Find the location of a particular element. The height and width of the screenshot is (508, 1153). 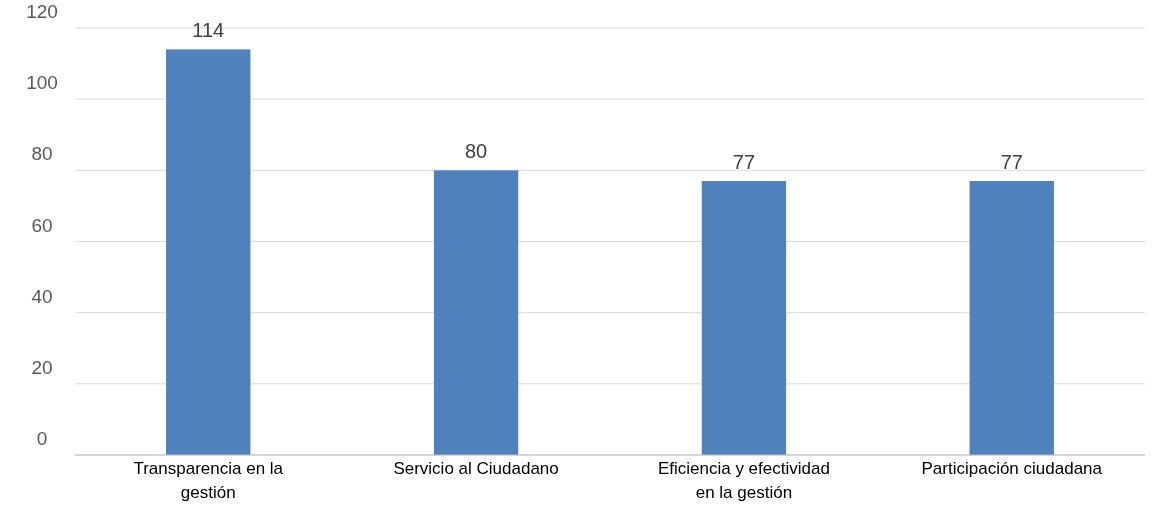

x-tick-label: Transparencia en la gestión is located at coordinates (208, 480).